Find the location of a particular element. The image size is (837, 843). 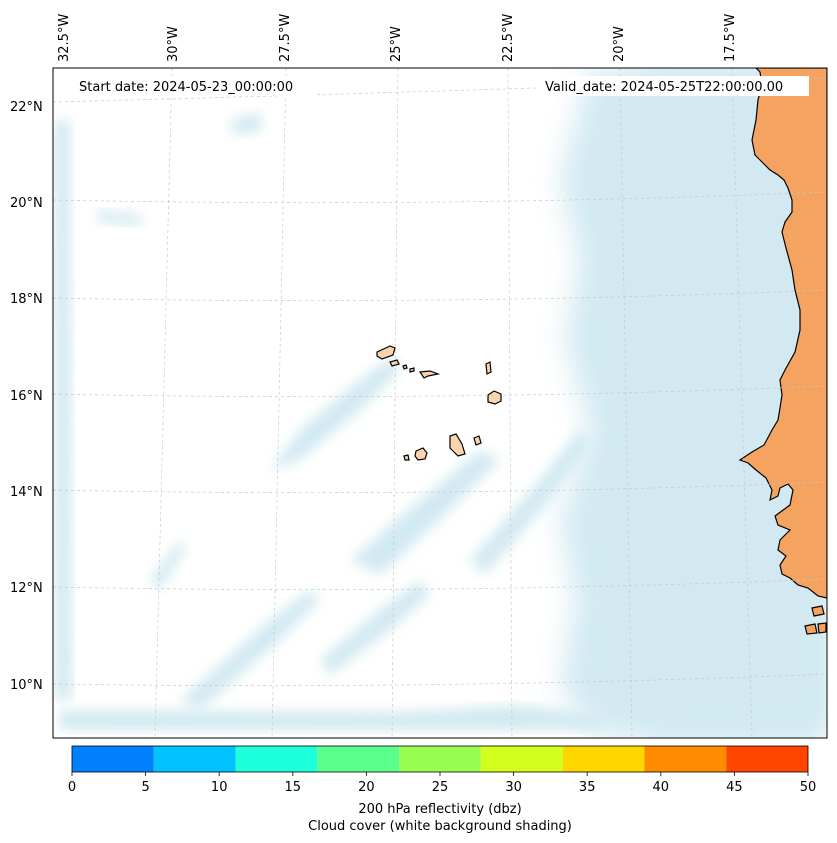

colorbar-tick-label: 0 is located at coordinates (72, 787).